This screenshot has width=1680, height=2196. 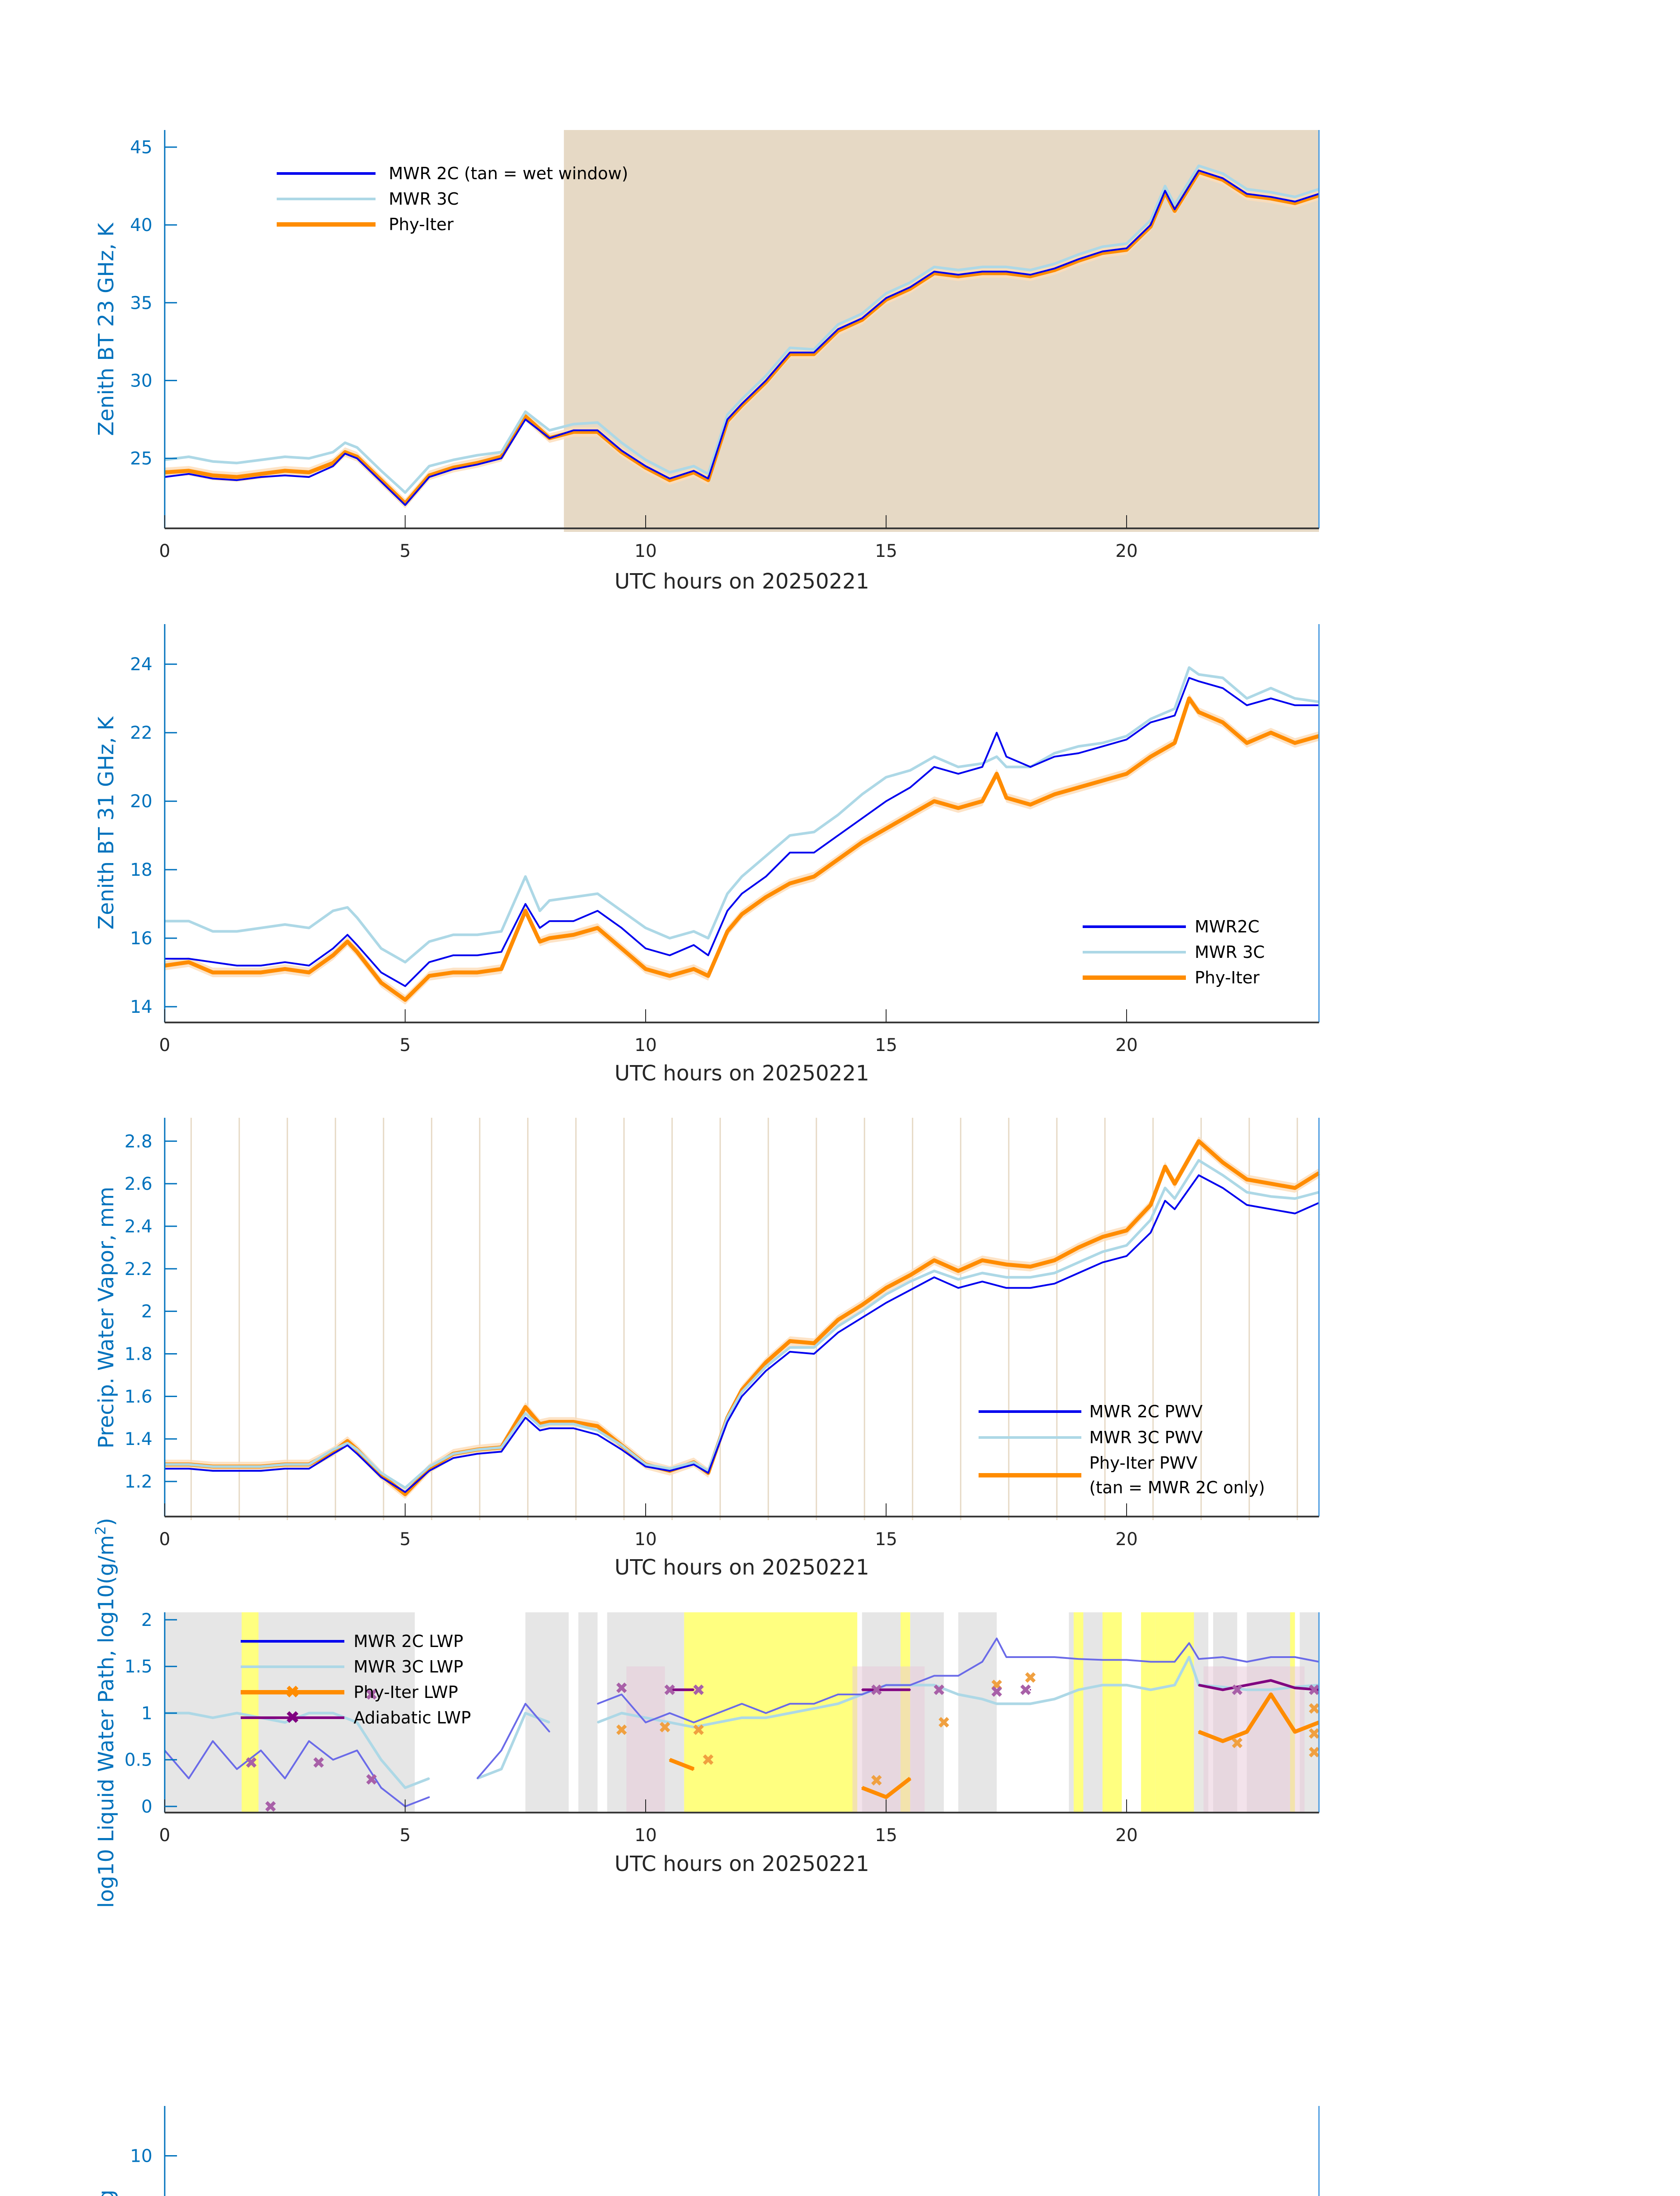 I want to click on x-tick-label: 20, so click(x=1127, y=1539).